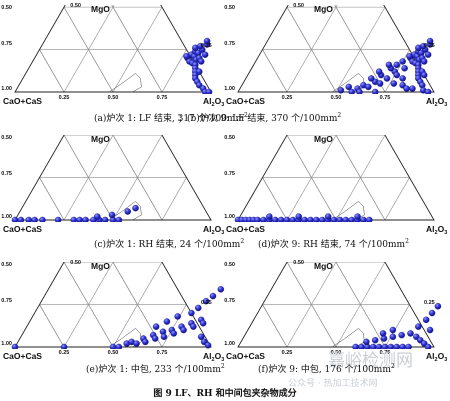  Describe the element at coordinates (171, 118) in the screenshot. I see `caption-a: (a)炉次 1: LF 结束, 317 个/100mm2` at that location.